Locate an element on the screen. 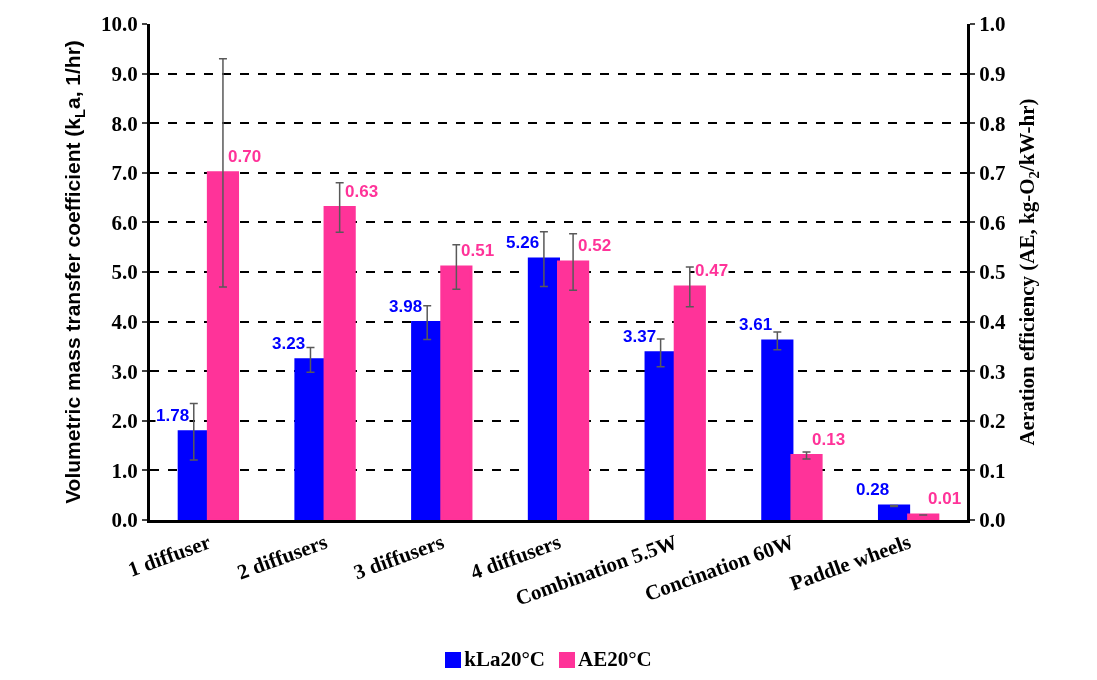 Image resolution: width=1097 pixels, height=680 pixels. y-tick-label: 2.0 is located at coordinates (124, 421).